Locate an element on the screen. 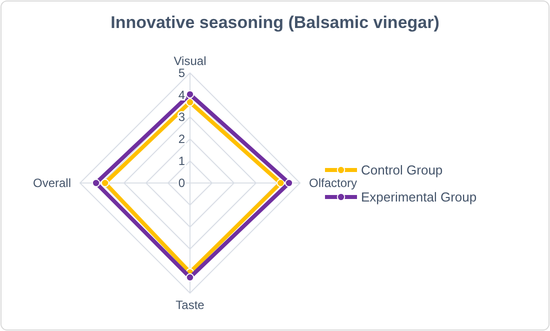 The height and width of the screenshot is (331, 550). y-tick-label: 4 is located at coordinates (182, 95).